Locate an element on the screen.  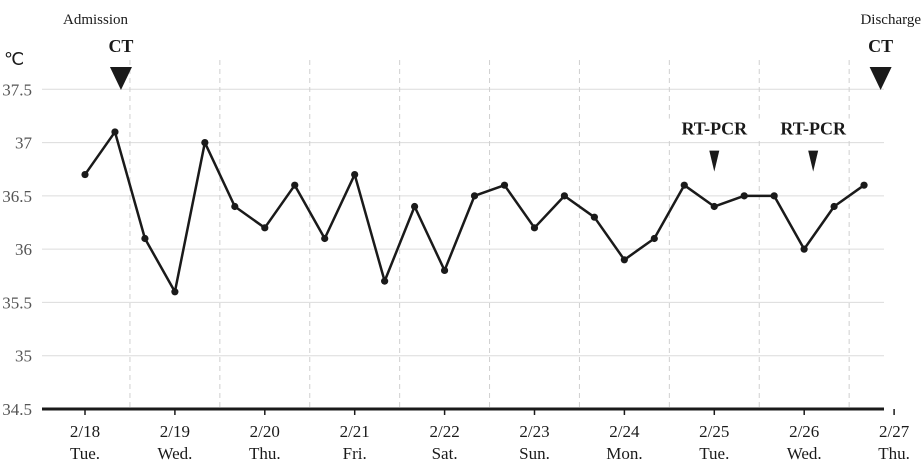
y-tick-label: 35 is located at coordinates (23, 356).